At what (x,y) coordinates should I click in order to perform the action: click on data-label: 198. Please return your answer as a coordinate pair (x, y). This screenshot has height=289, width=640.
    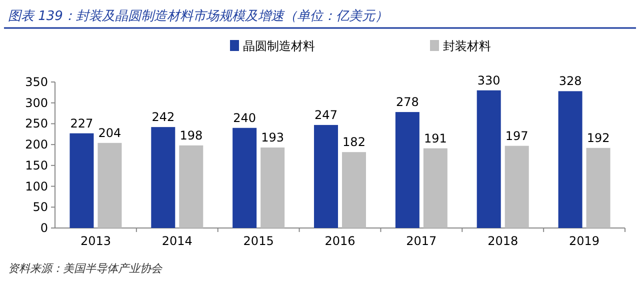
    Looking at the image, I should click on (191, 135).